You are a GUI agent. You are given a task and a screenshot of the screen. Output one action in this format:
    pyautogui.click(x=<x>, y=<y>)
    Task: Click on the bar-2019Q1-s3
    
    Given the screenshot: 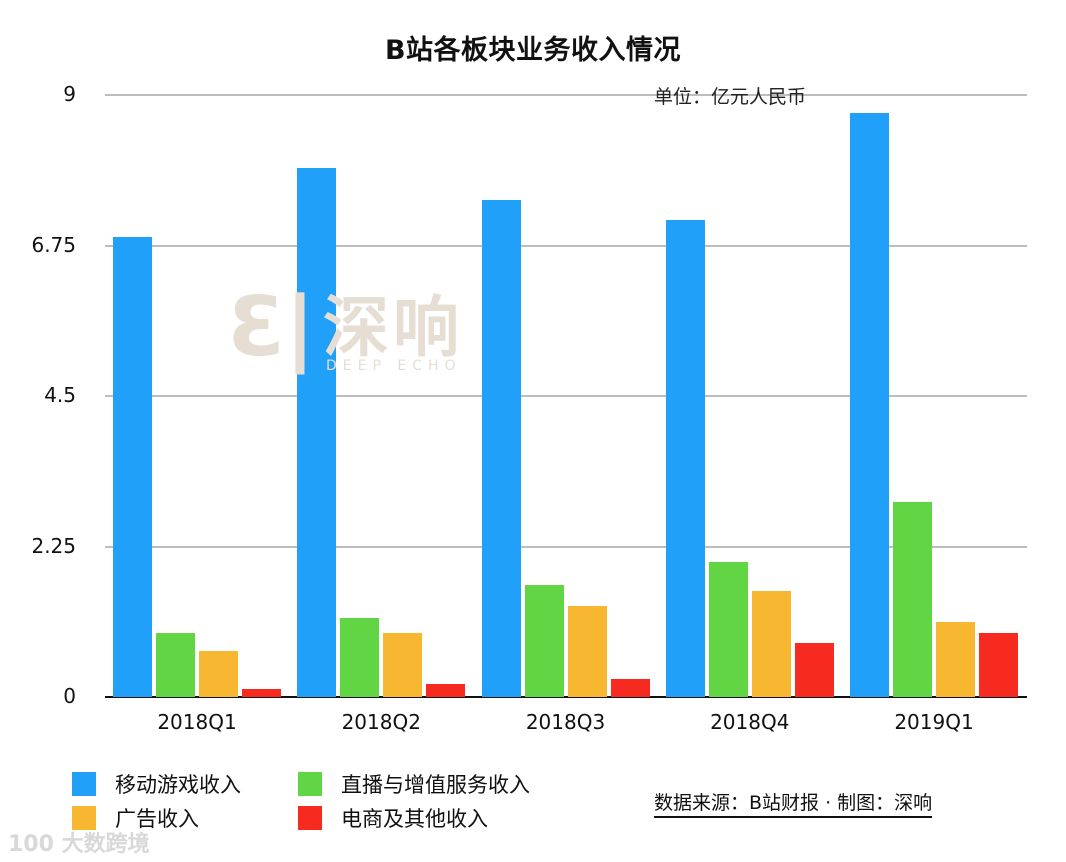 What is the action you would take?
    pyautogui.click(x=998, y=664)
    